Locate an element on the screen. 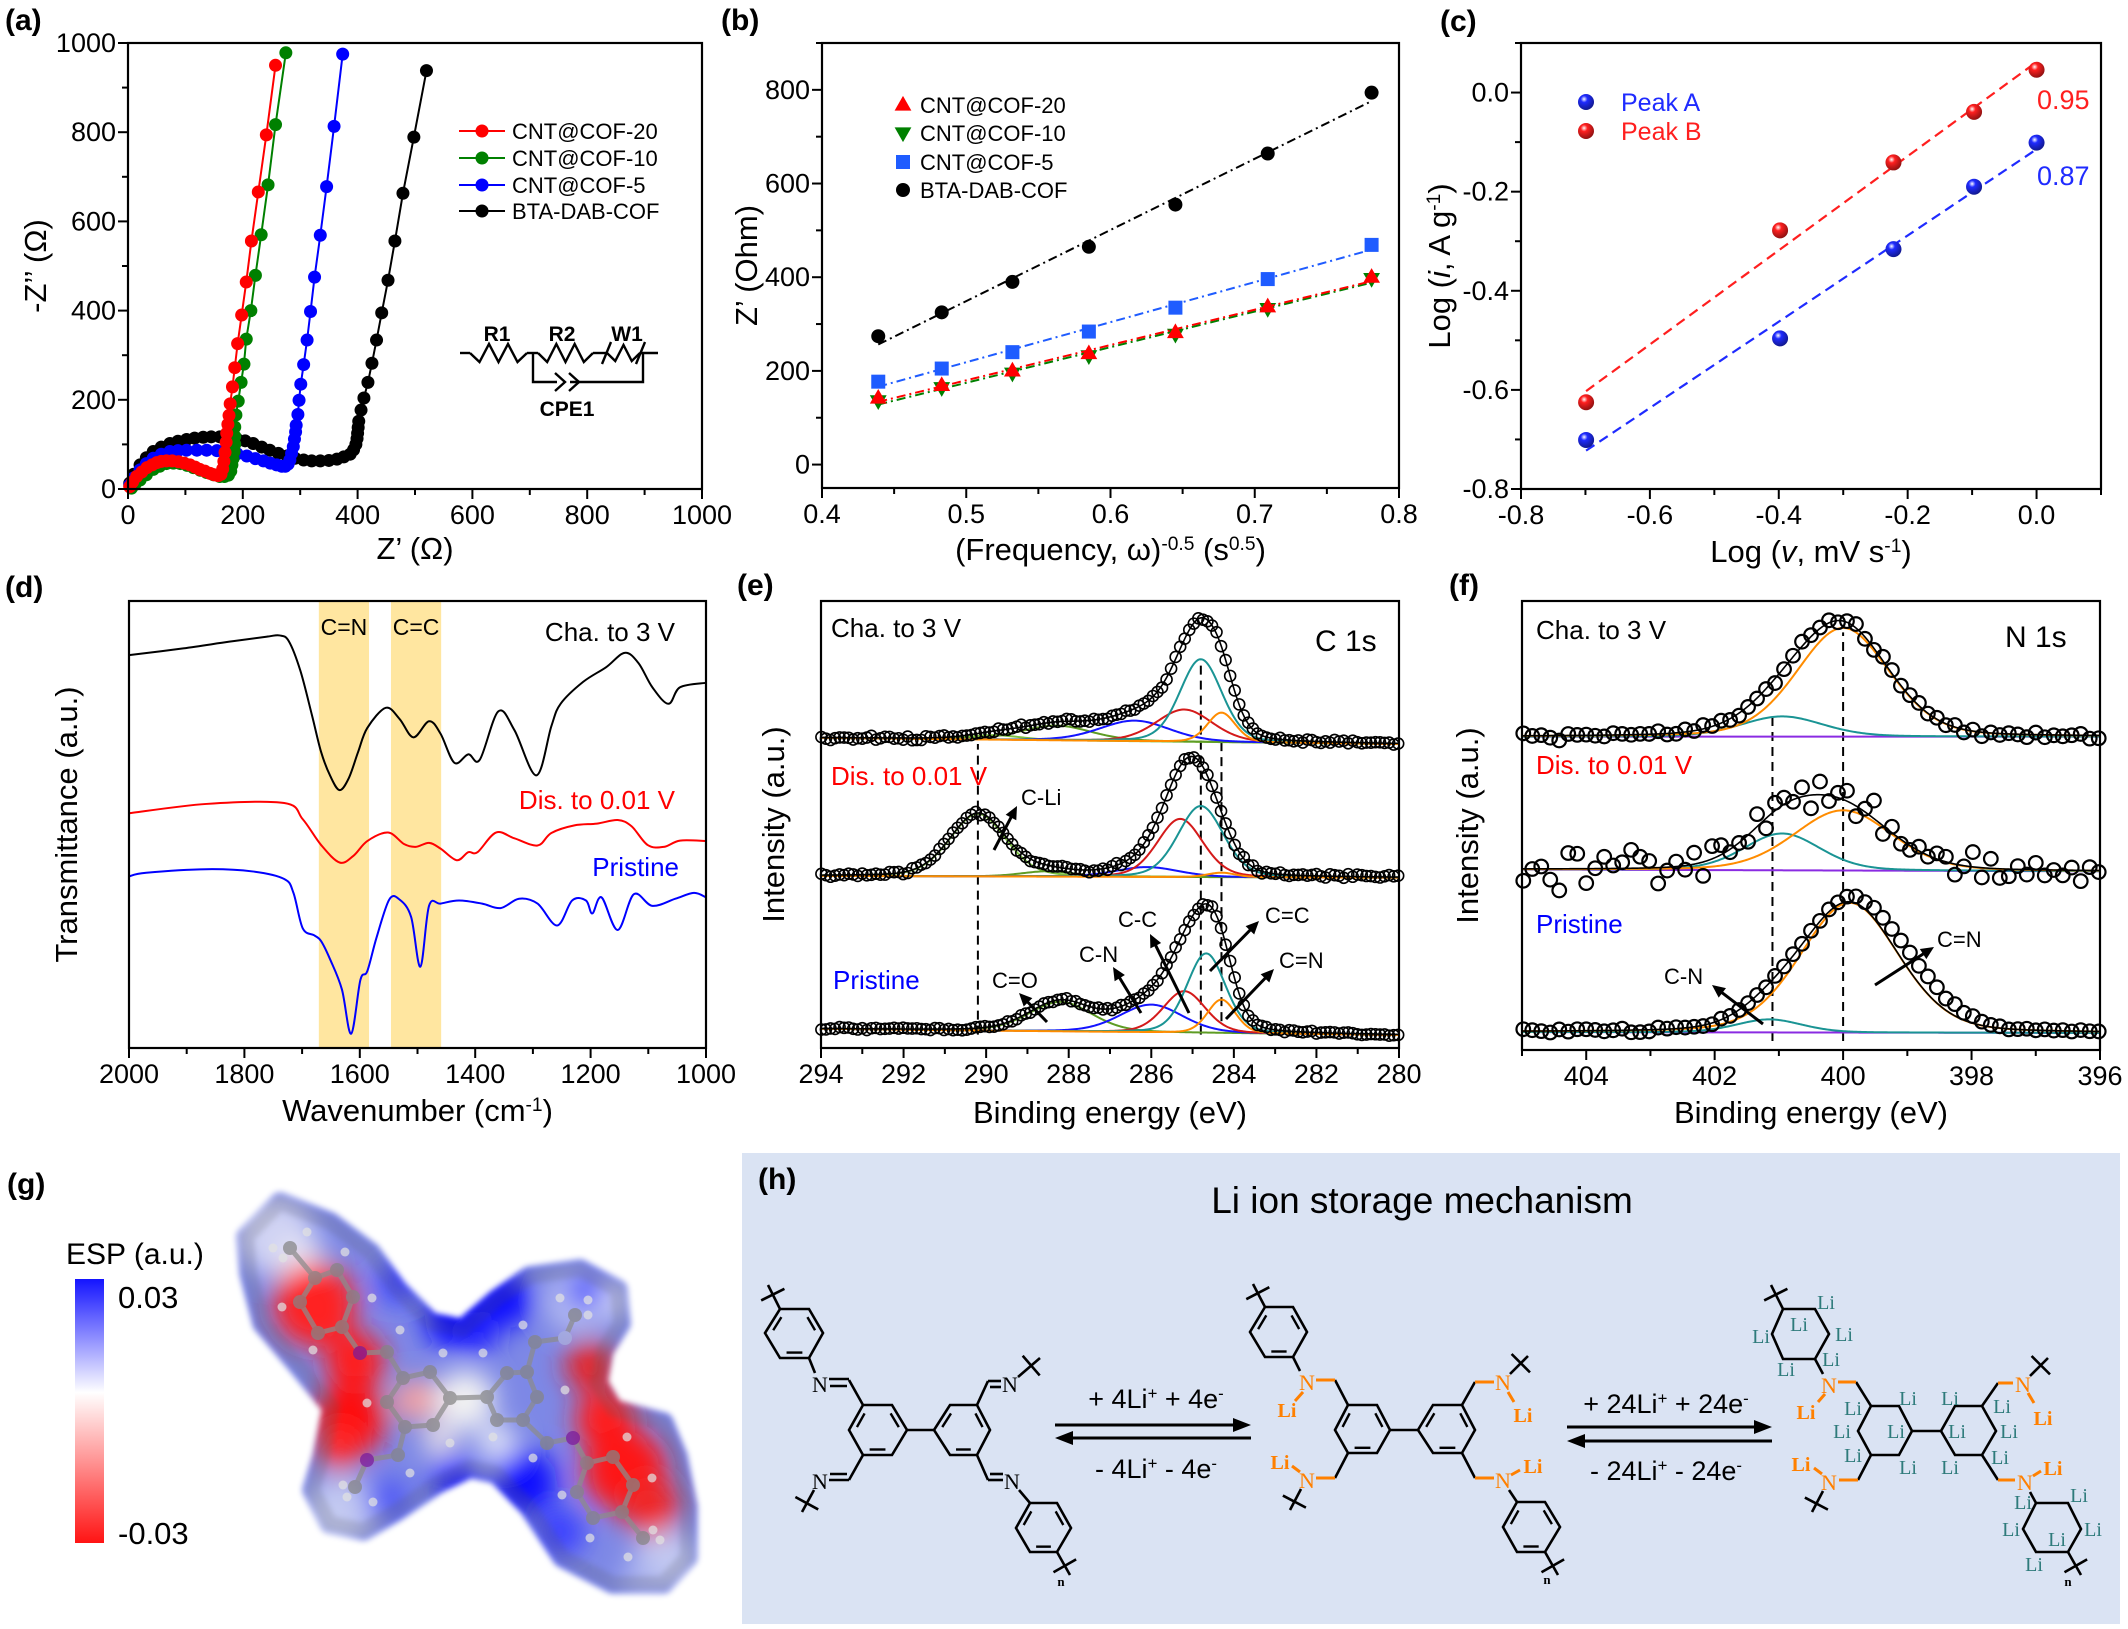  surface-rim is located at coordinates (467, 1393).